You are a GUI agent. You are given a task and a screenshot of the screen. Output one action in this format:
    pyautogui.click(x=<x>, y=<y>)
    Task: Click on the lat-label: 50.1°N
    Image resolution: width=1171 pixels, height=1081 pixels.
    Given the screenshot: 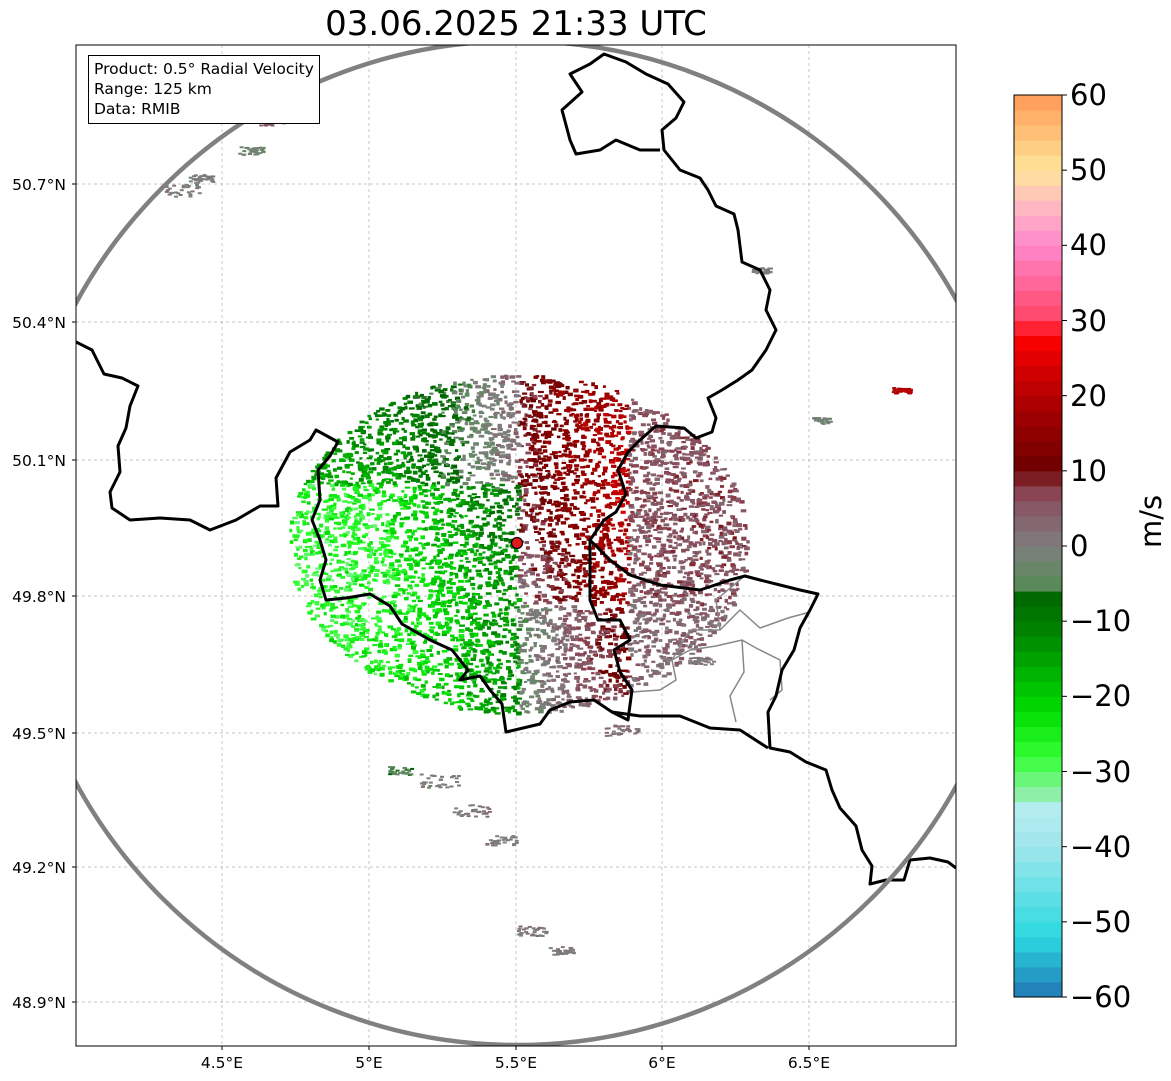 What is the action you would take?
    pyautogui.click(x=39, y=461)
    